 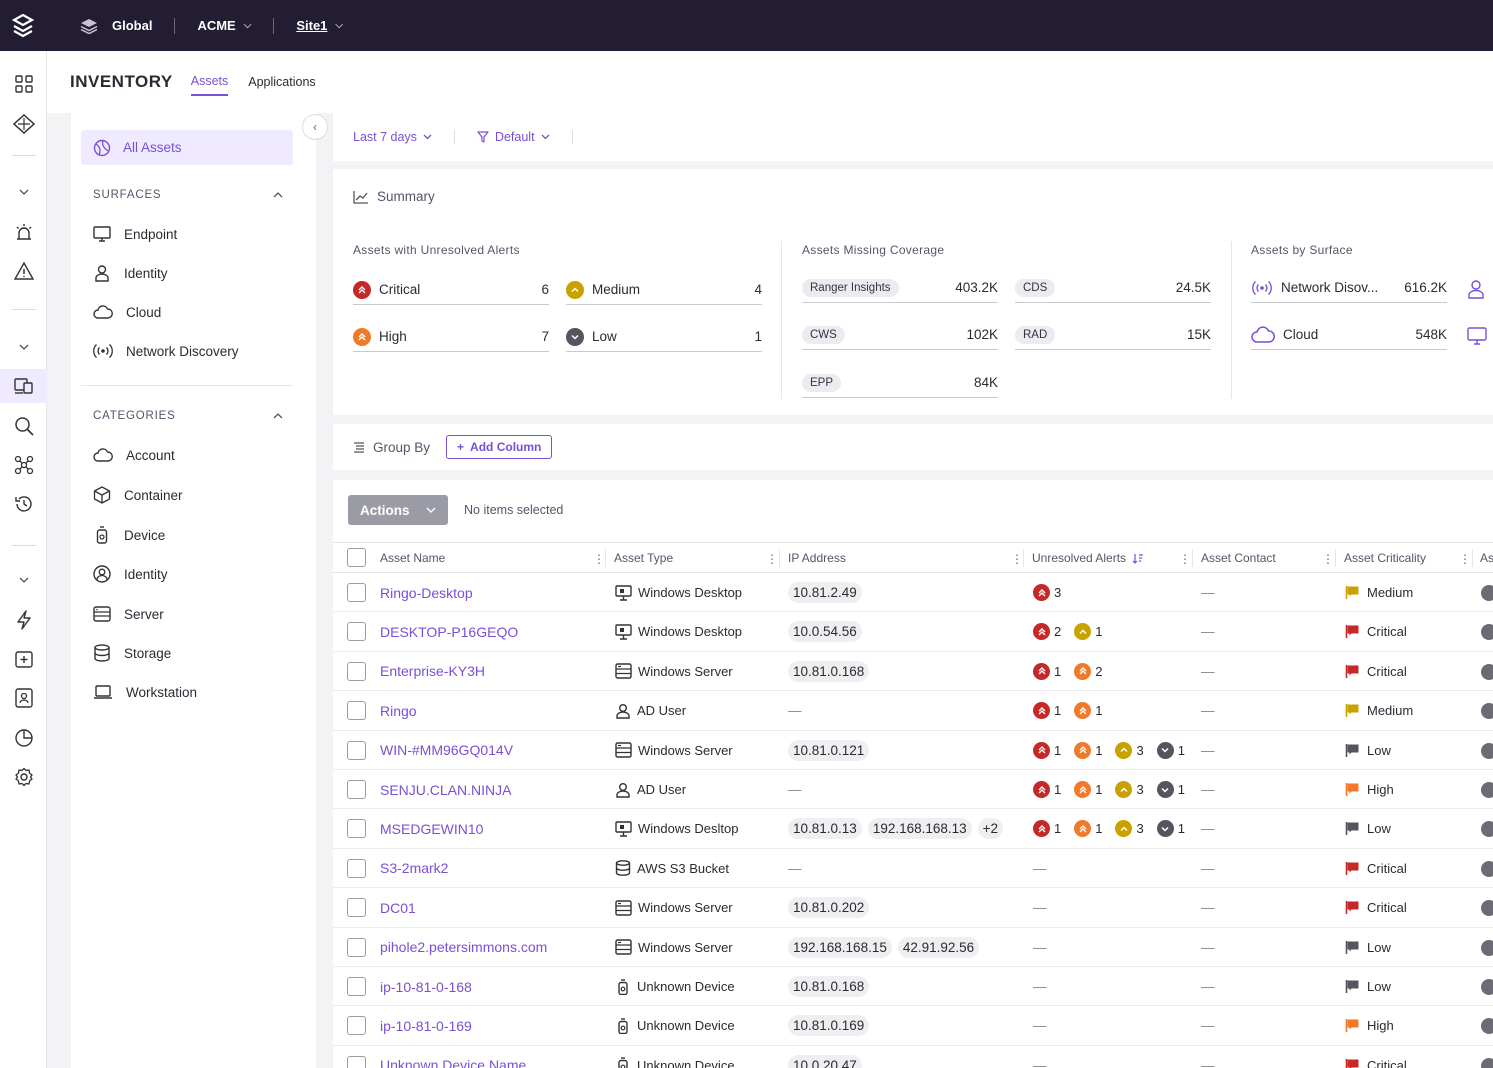 What do you see at coordinates (413, 558) in the screenshot?
I see `column-asset-name: Asset Name` at bounding box center [413, 558].